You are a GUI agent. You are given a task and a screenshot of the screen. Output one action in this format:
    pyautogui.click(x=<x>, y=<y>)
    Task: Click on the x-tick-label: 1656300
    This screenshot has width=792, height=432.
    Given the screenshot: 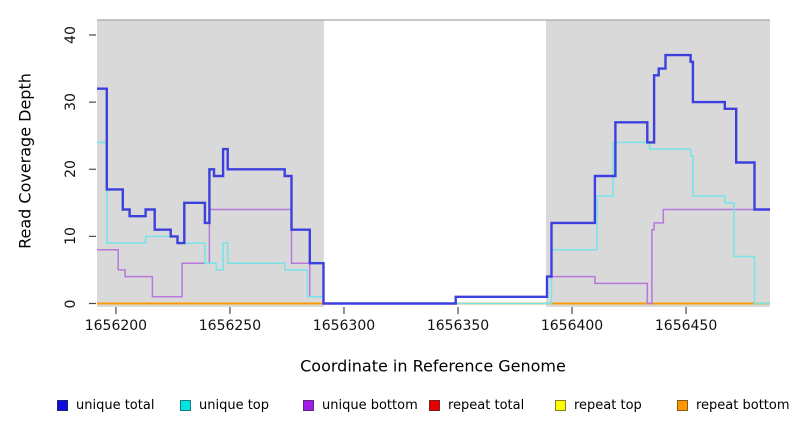 What is the action you would take?
    pyautogui.click(x=344, y=326)
    